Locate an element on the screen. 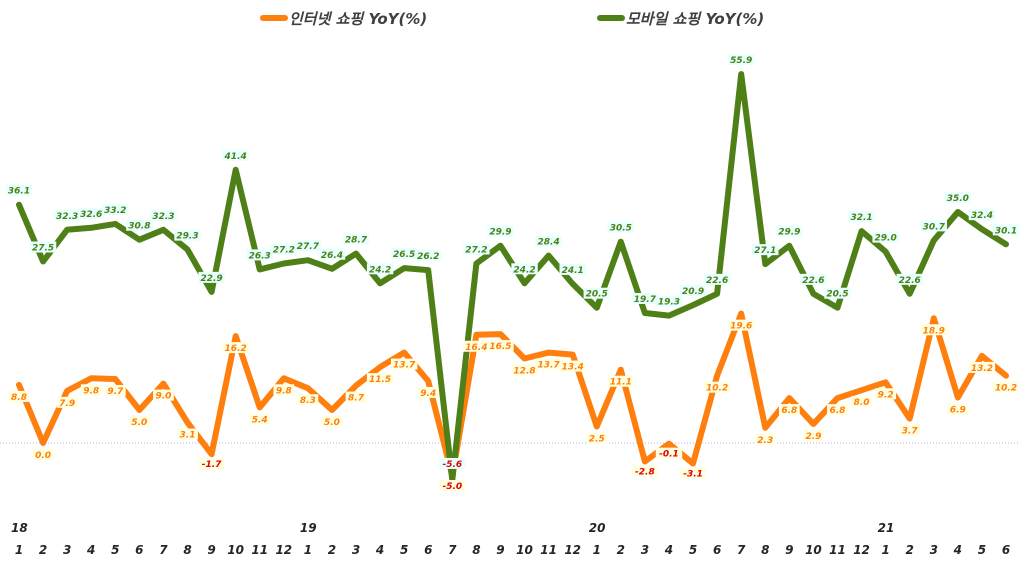 Image resolution: width=1025 pixels, height=566 pixels. x-tick-label: 10 is located at coordinates (813, 550).